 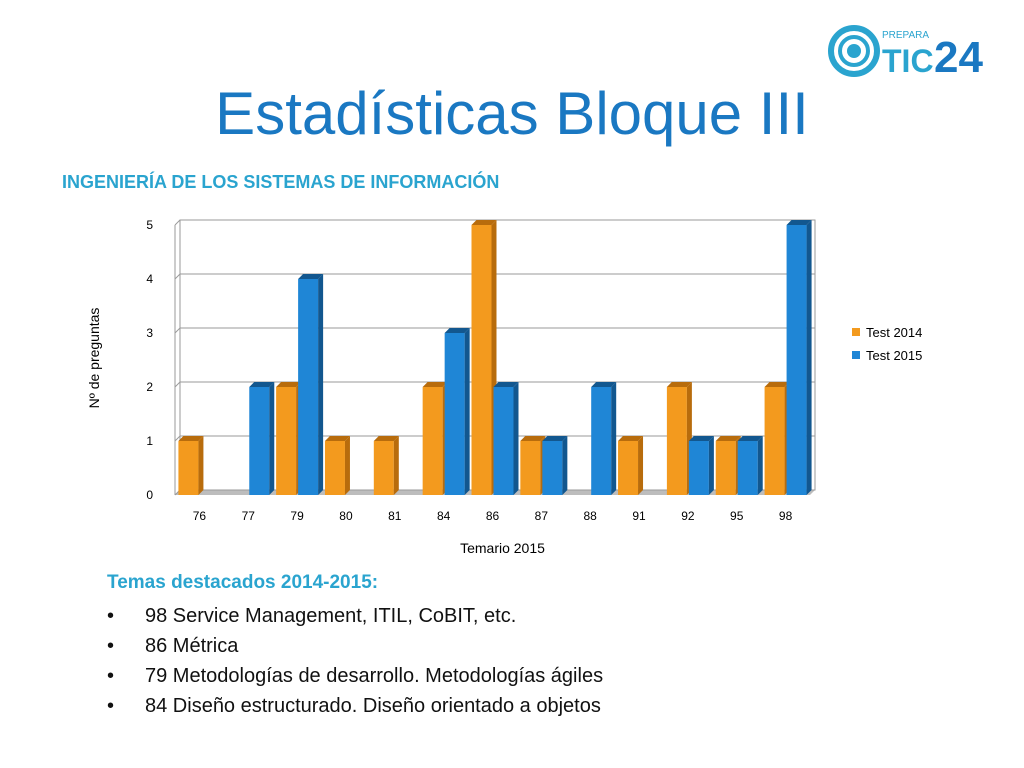 I want to click on x-tick-label: 87, so click(x=542, y=516).